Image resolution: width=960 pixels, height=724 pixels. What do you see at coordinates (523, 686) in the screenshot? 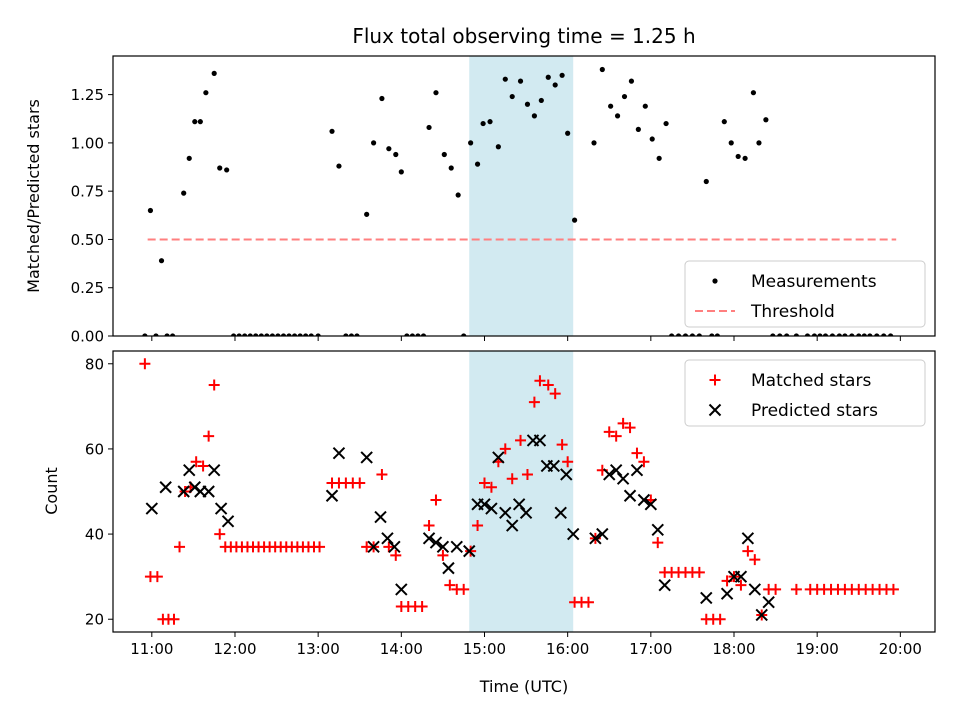
I see `bottom-x-axis-label: Time (UTC)` at bounding box center [523, 686].